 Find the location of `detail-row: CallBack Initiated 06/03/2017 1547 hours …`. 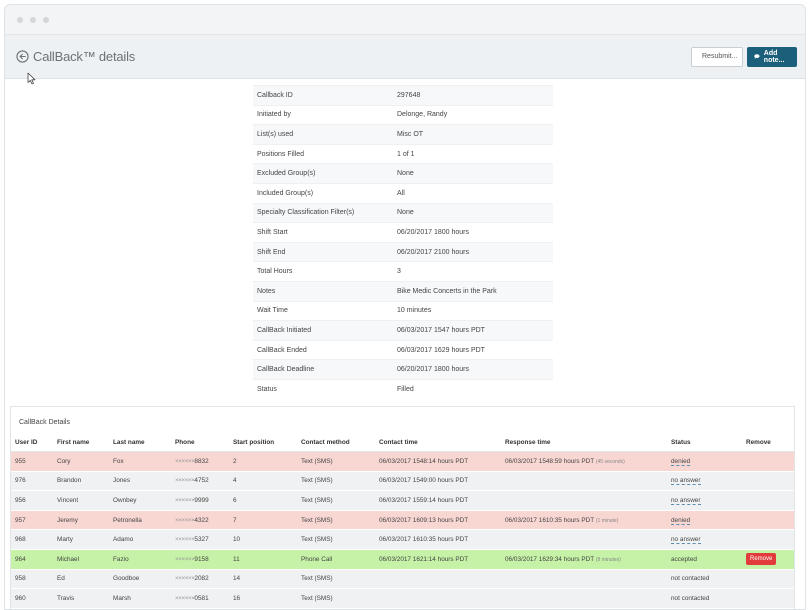

detail-row: CallBack Initiated 06/03/2017 1547 hours … is located at coordinates (403, 330).